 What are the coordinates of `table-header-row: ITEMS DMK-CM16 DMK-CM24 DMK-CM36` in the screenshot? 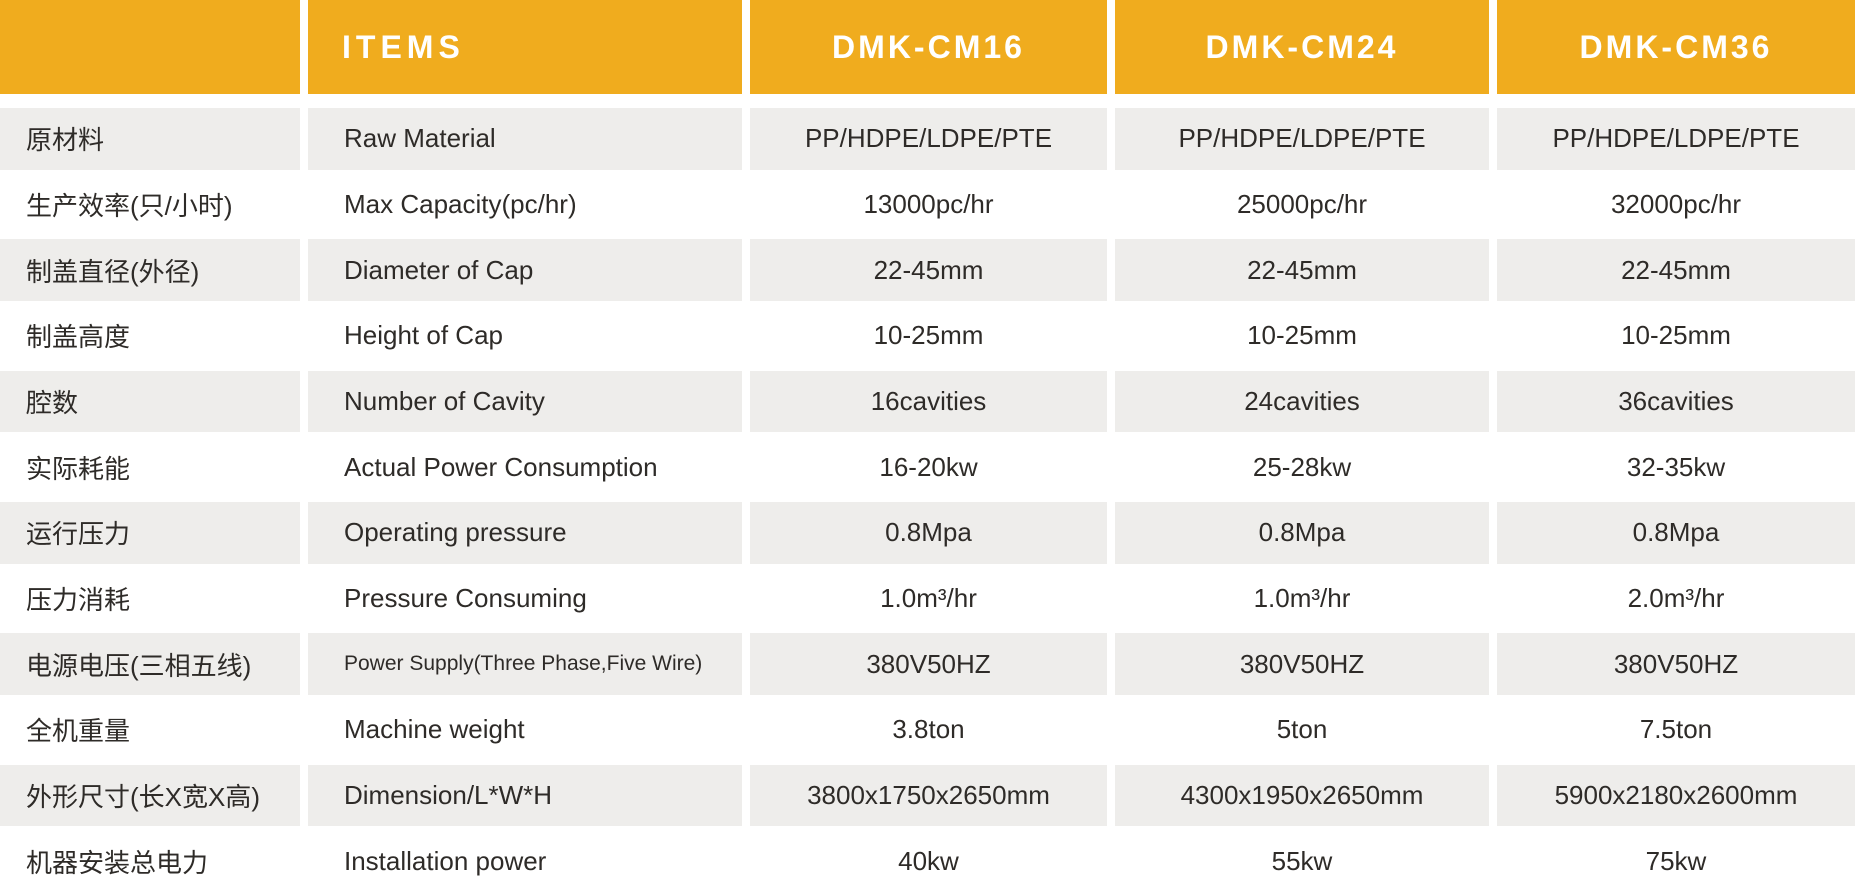 It's located at (927, 47).